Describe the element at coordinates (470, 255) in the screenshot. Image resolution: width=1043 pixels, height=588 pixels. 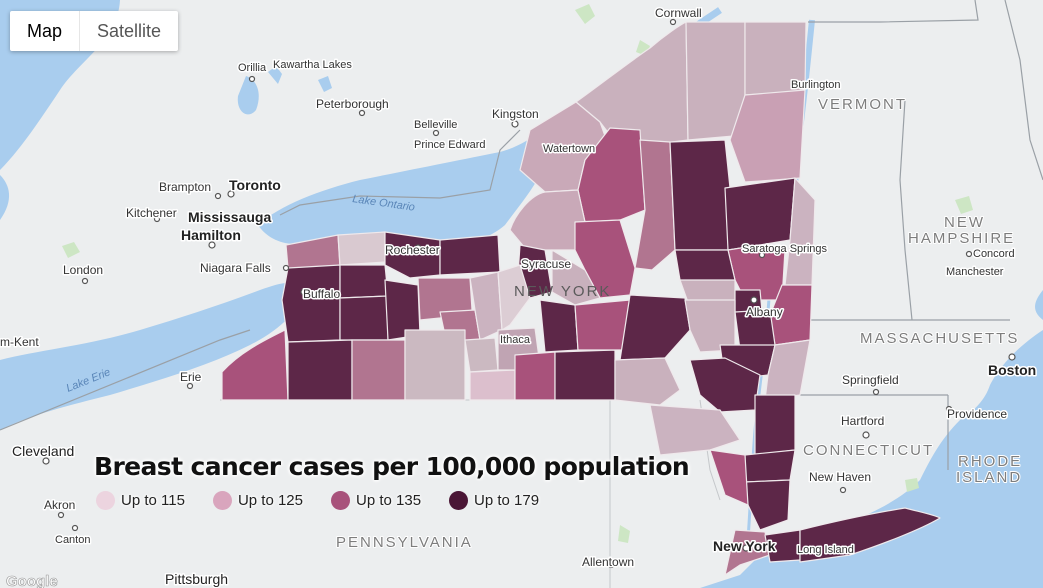
I see `county-wayne` at that location.